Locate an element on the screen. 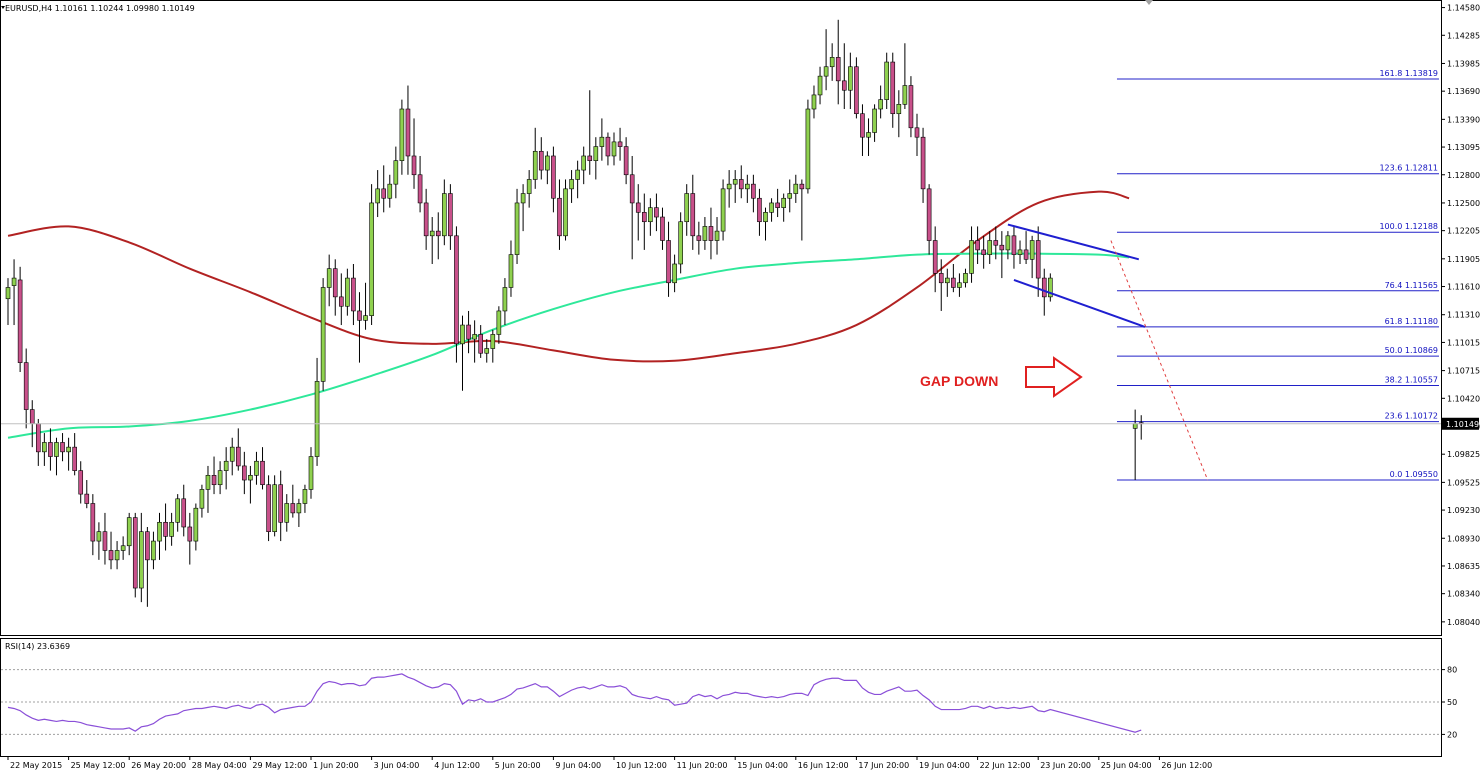 This screenshot has width=1480, height=772. chart-shift-marker is located at coordinates (1149, 2).